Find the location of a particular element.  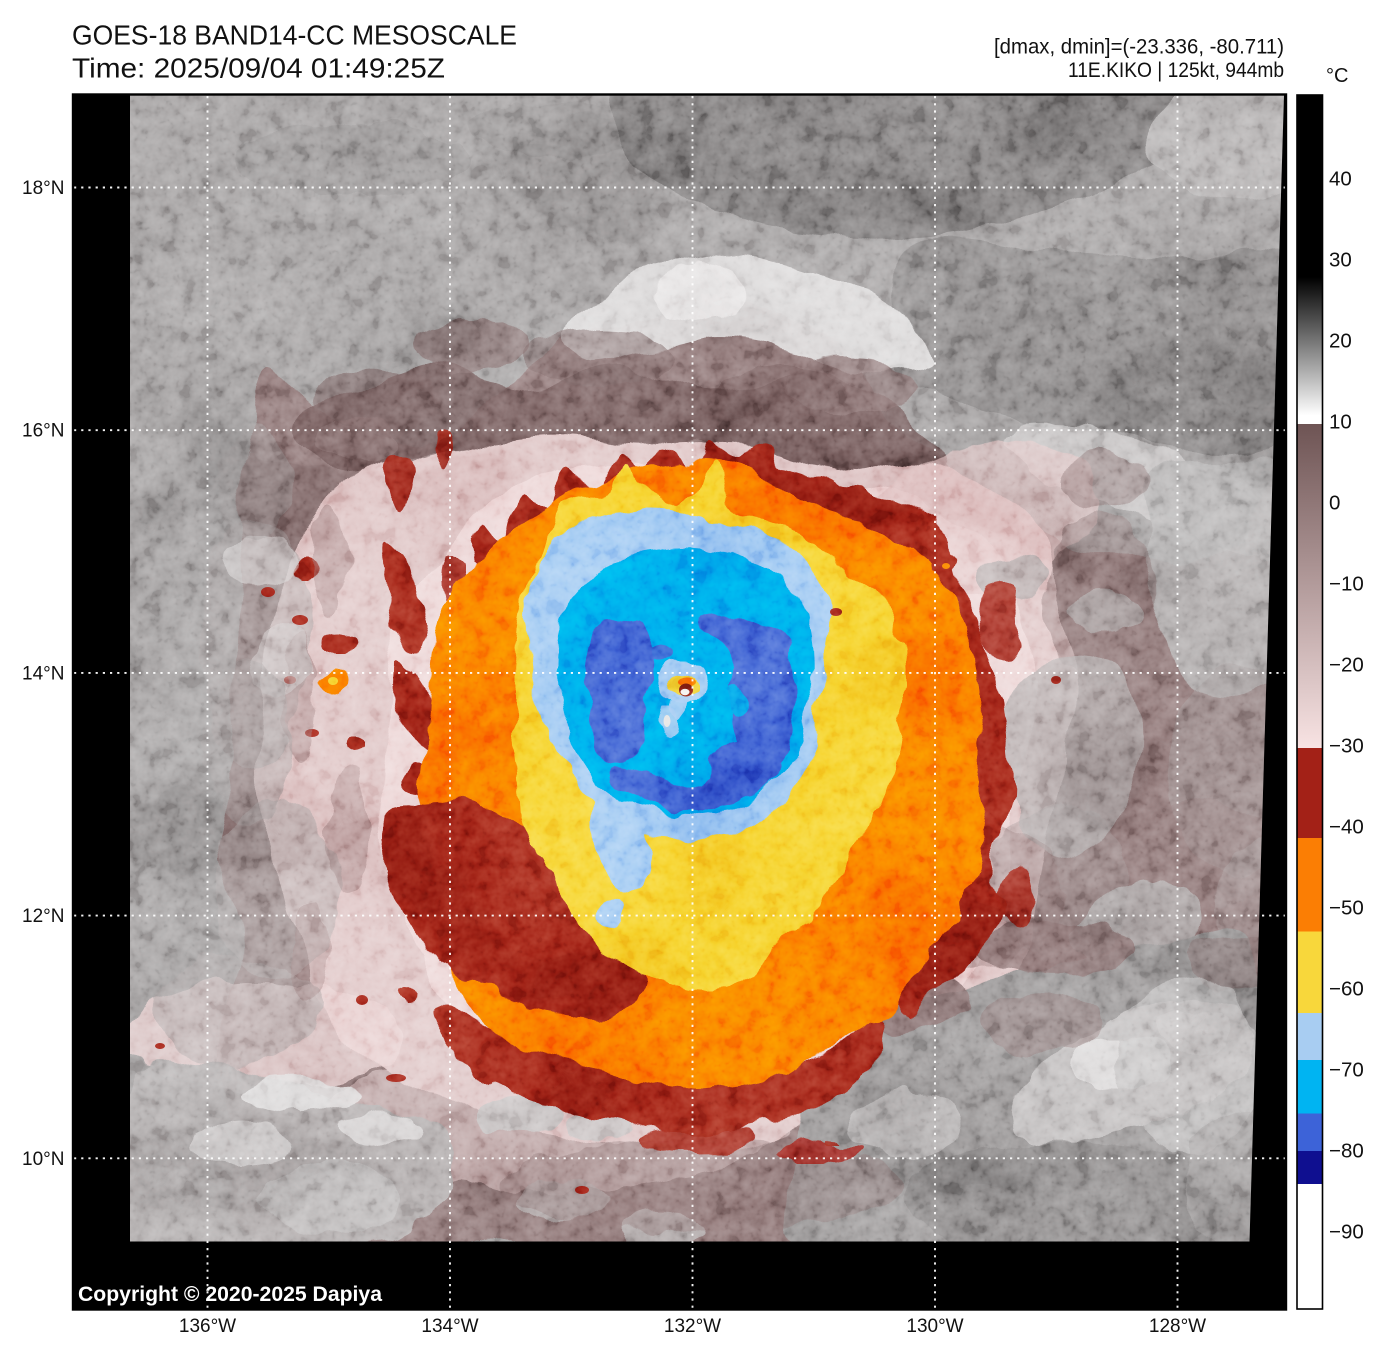

svg-text: −80 is located at coordinates (1346, 1151).